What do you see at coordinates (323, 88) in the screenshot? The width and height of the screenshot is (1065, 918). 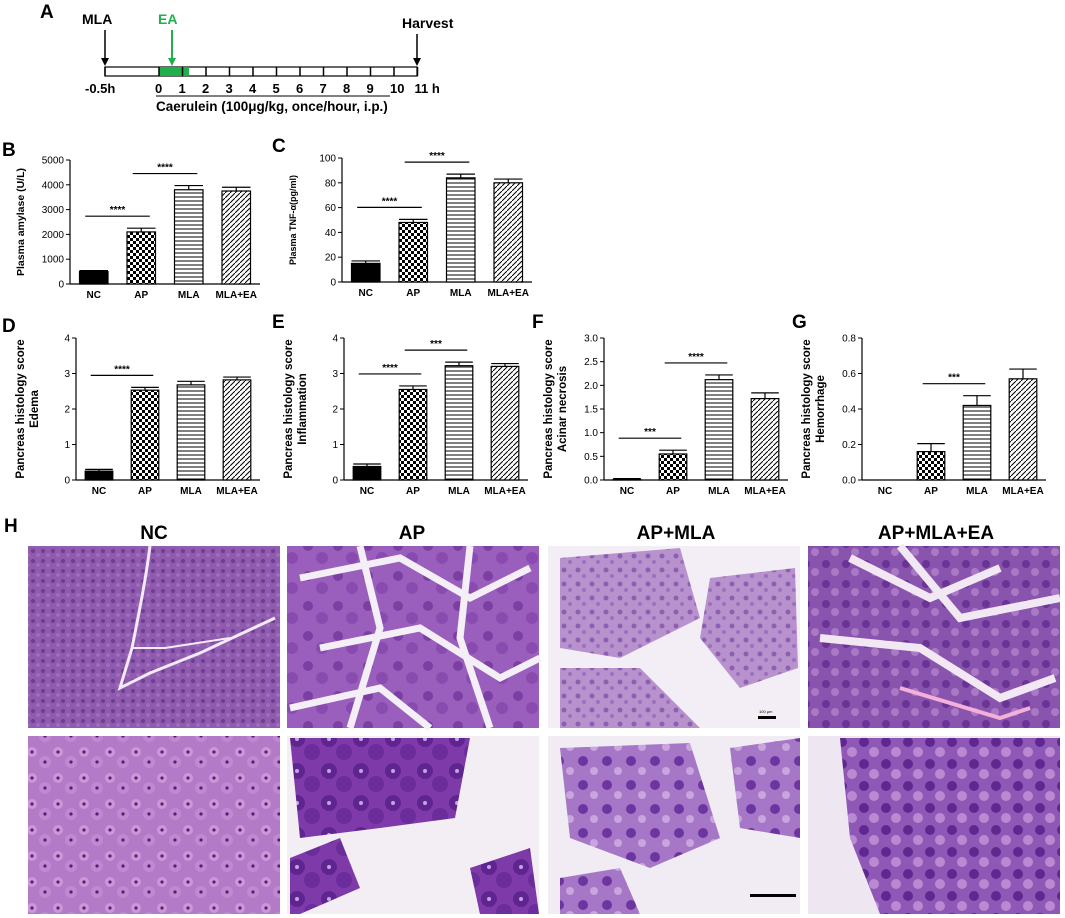 I see `timeline-tick-label: 7` at bounding box center [323, 88].